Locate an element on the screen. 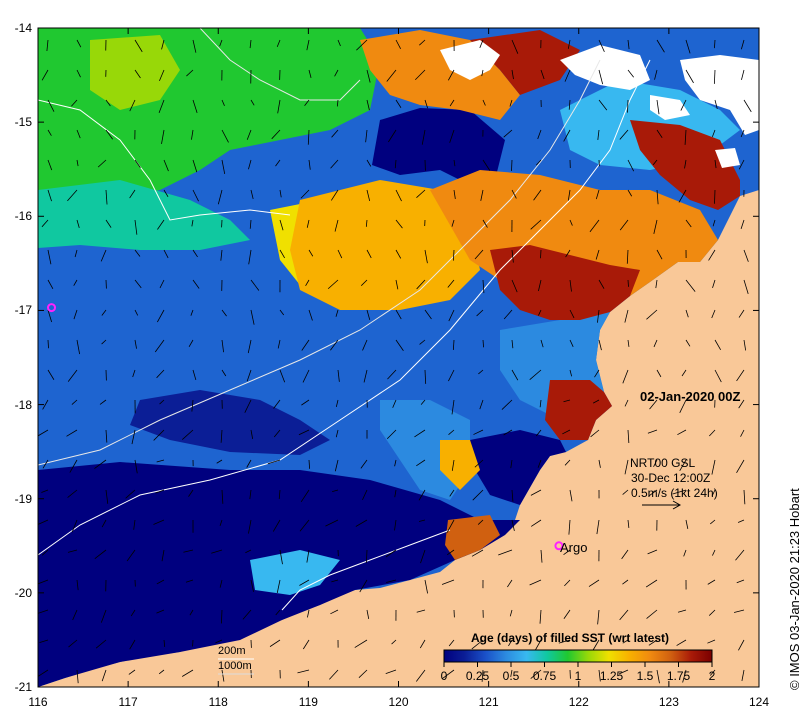 The width and height of the screenshot is (799, 728). argo-label: Argo is located at coordinates (574, 547).